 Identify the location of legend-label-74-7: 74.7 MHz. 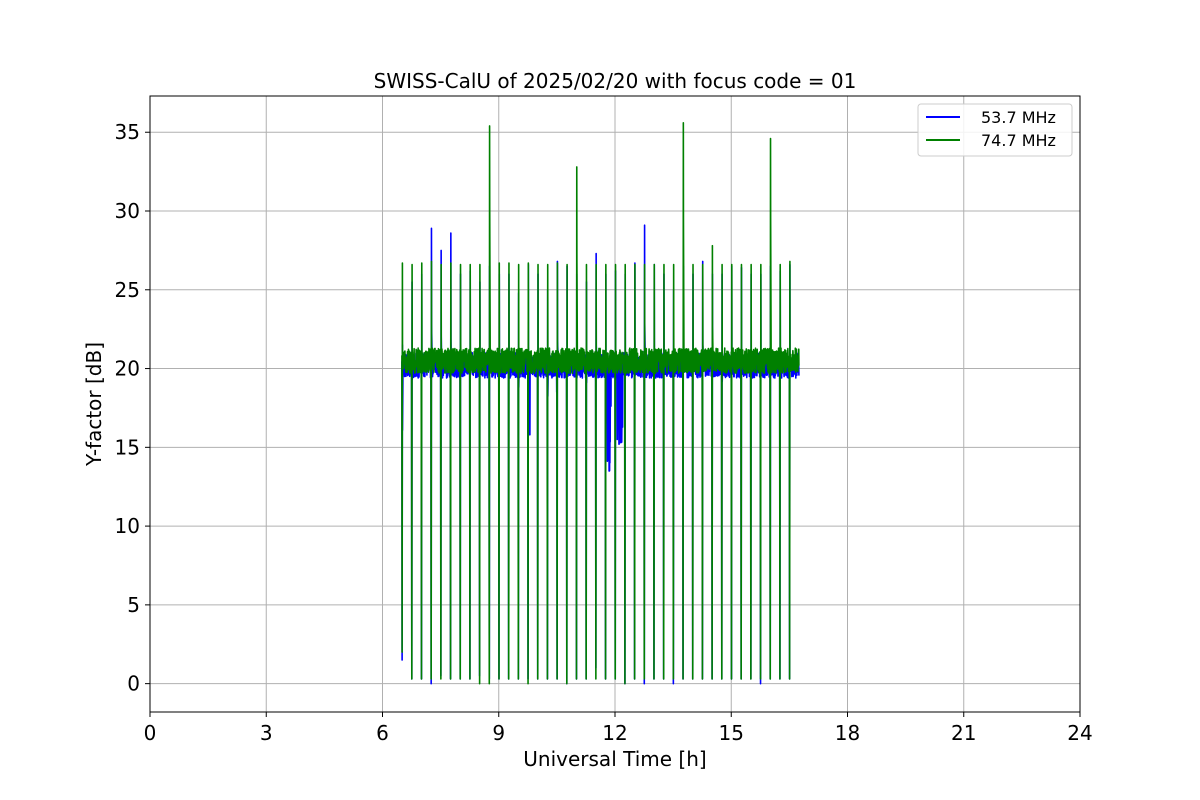
(1018, 140).